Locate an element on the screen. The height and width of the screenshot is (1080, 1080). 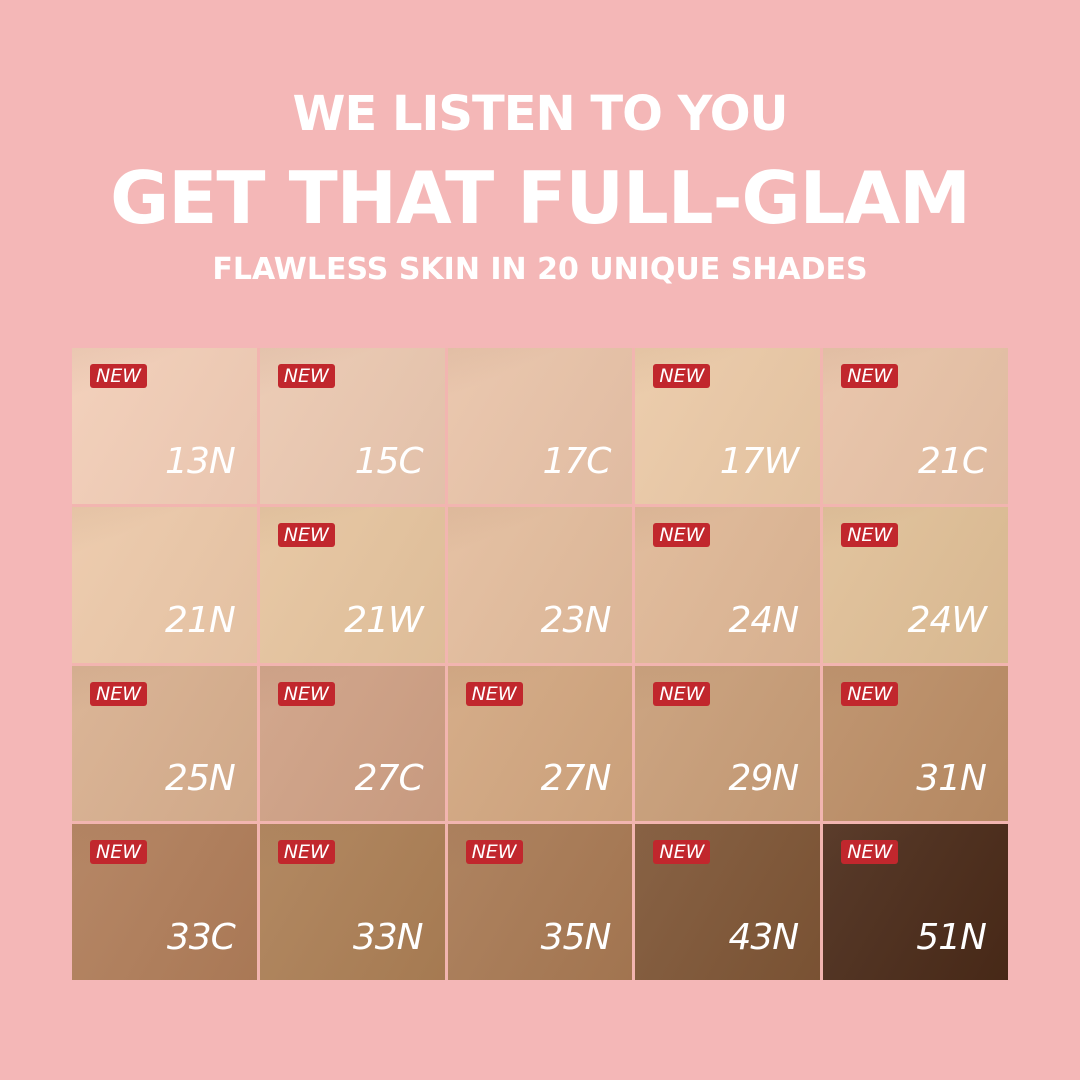
shade-swatch: NEW 24W is located at coordinates (915, 584).